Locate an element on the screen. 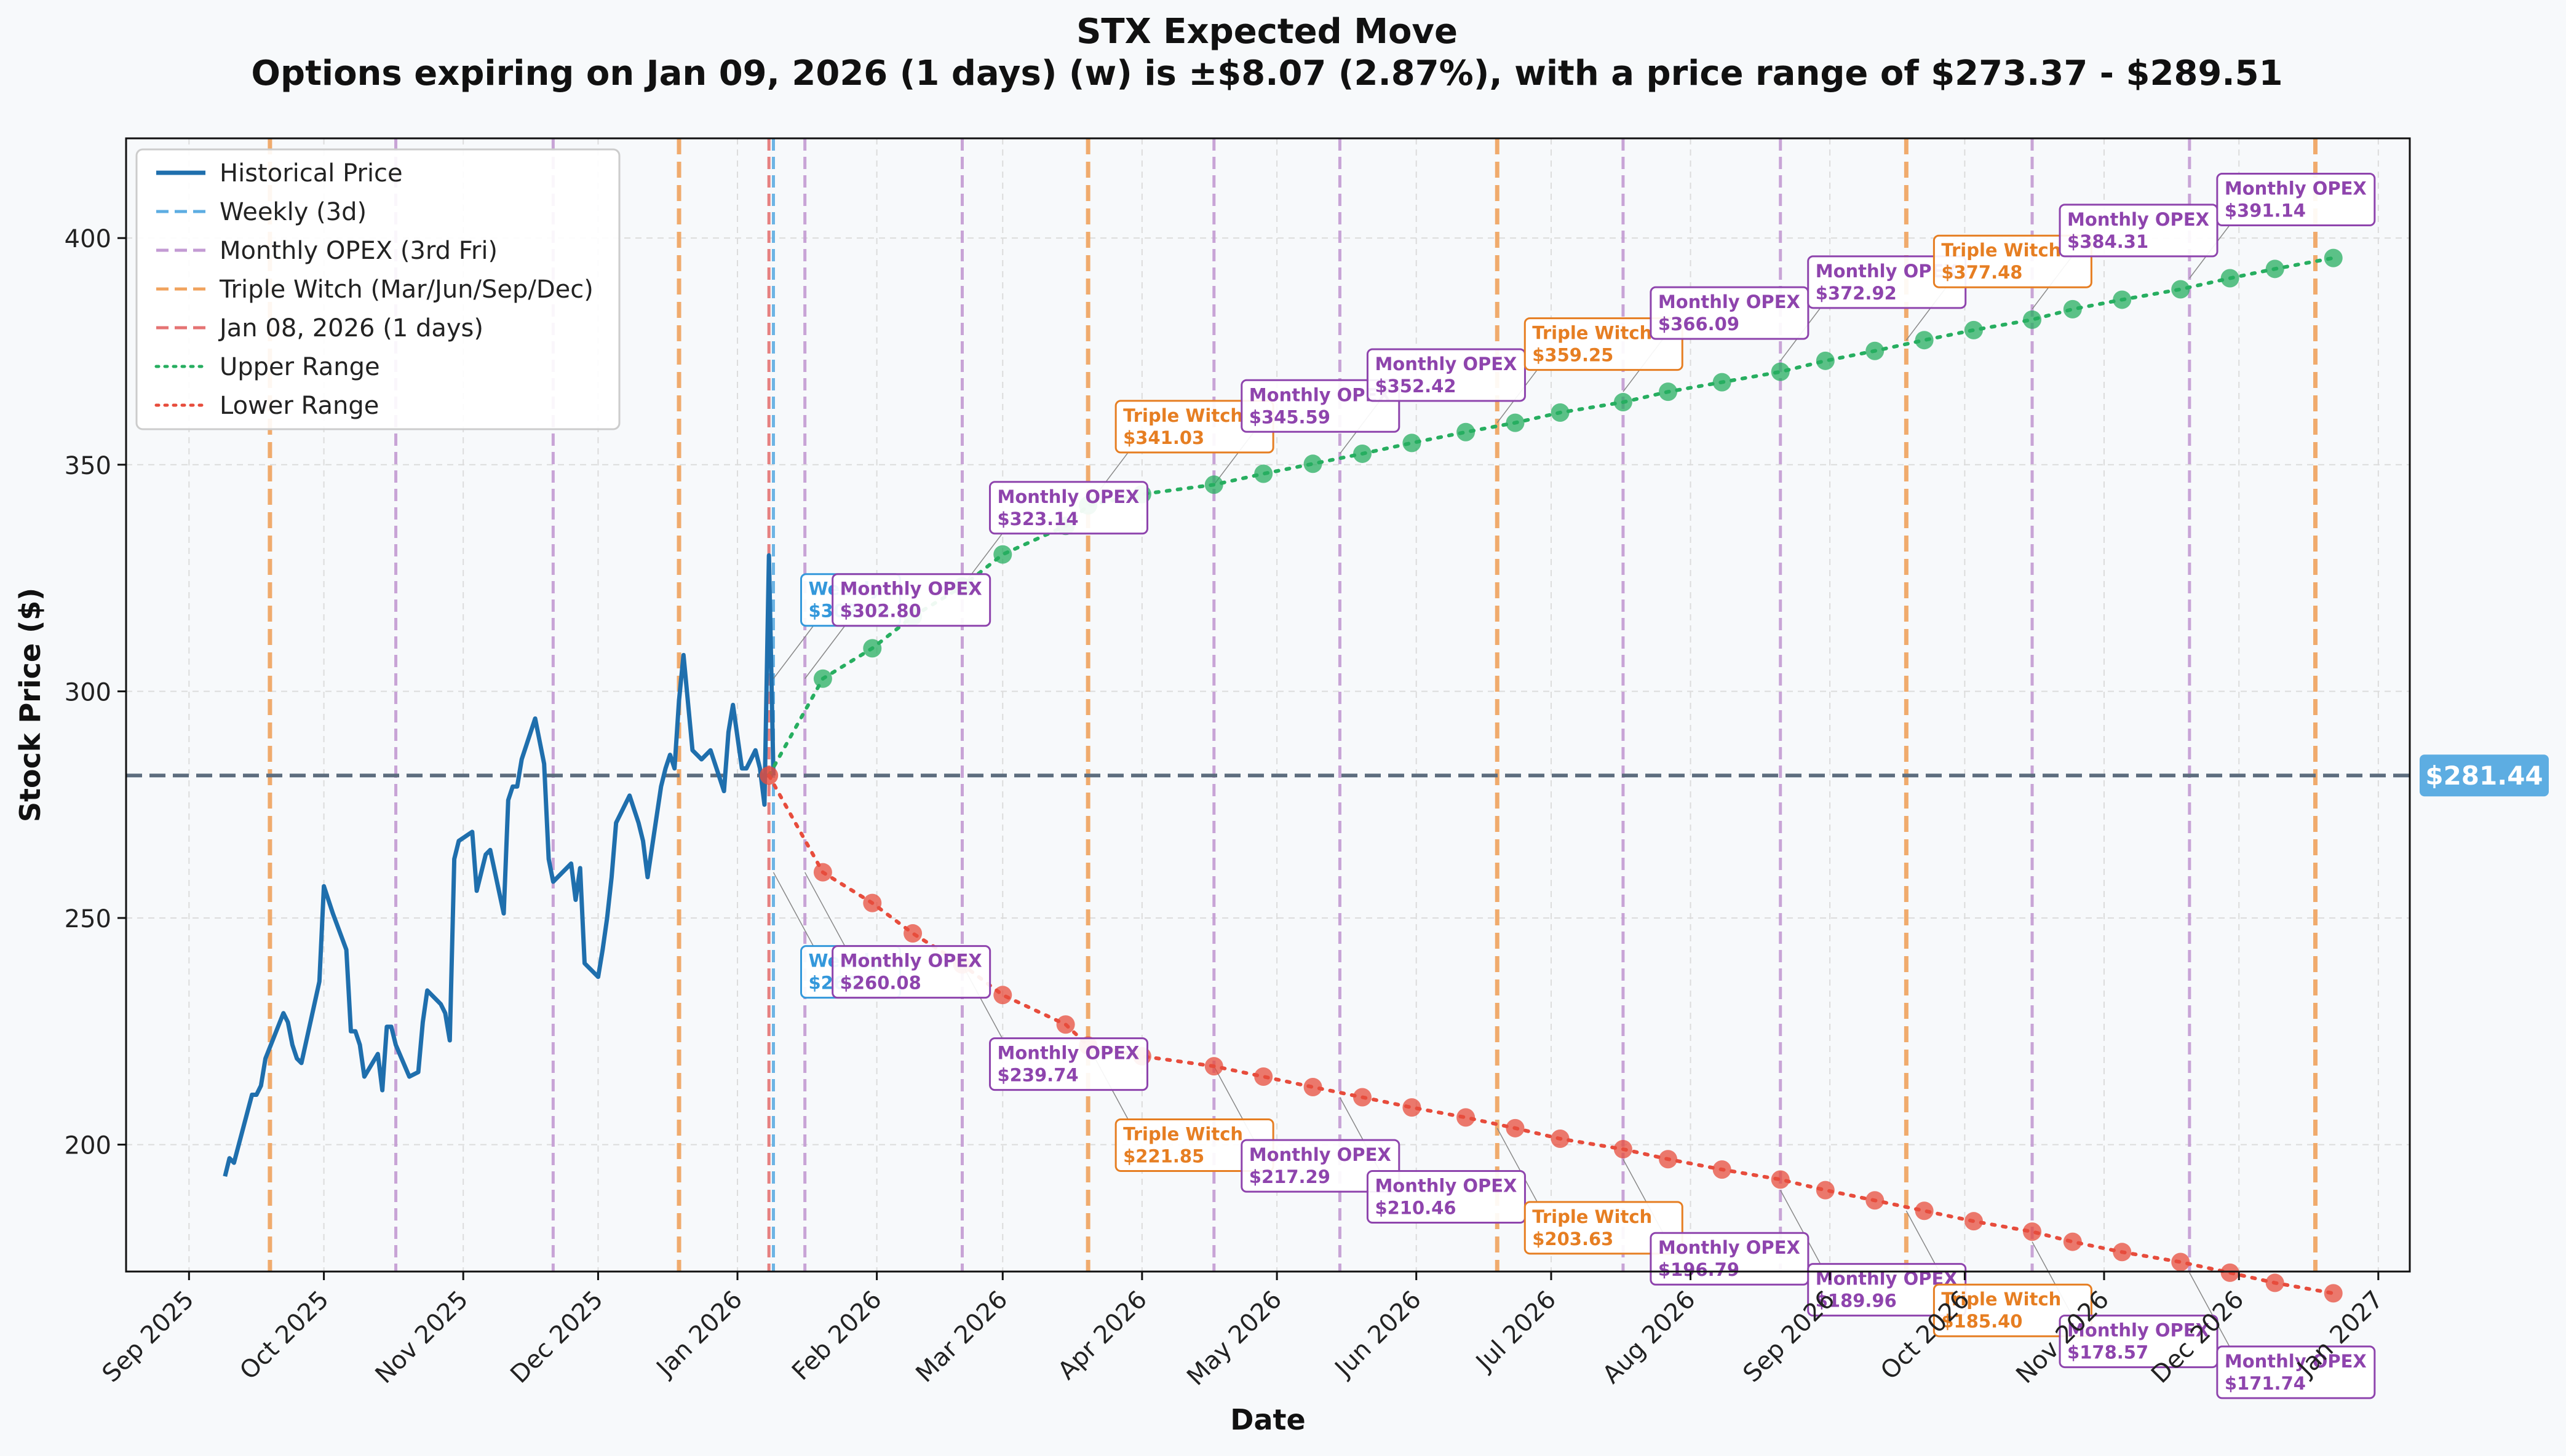  y-axis-label: Stock Price ($) is located at coordinates (30, 705).